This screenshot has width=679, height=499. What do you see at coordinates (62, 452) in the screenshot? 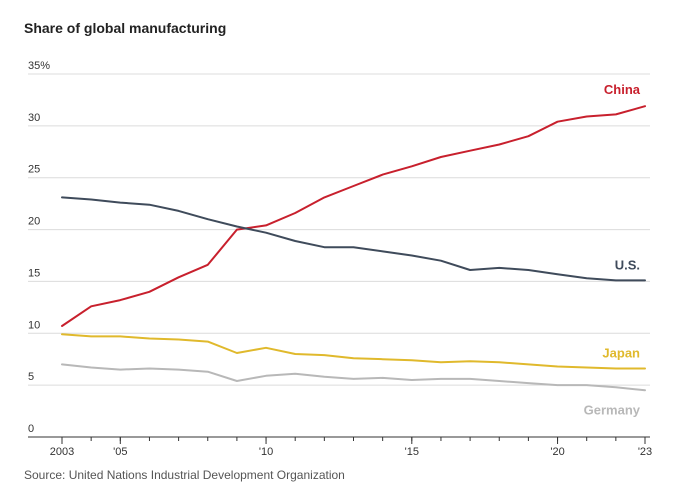
I see `x-tick-label: 2003` at bounding box center [62, 452].